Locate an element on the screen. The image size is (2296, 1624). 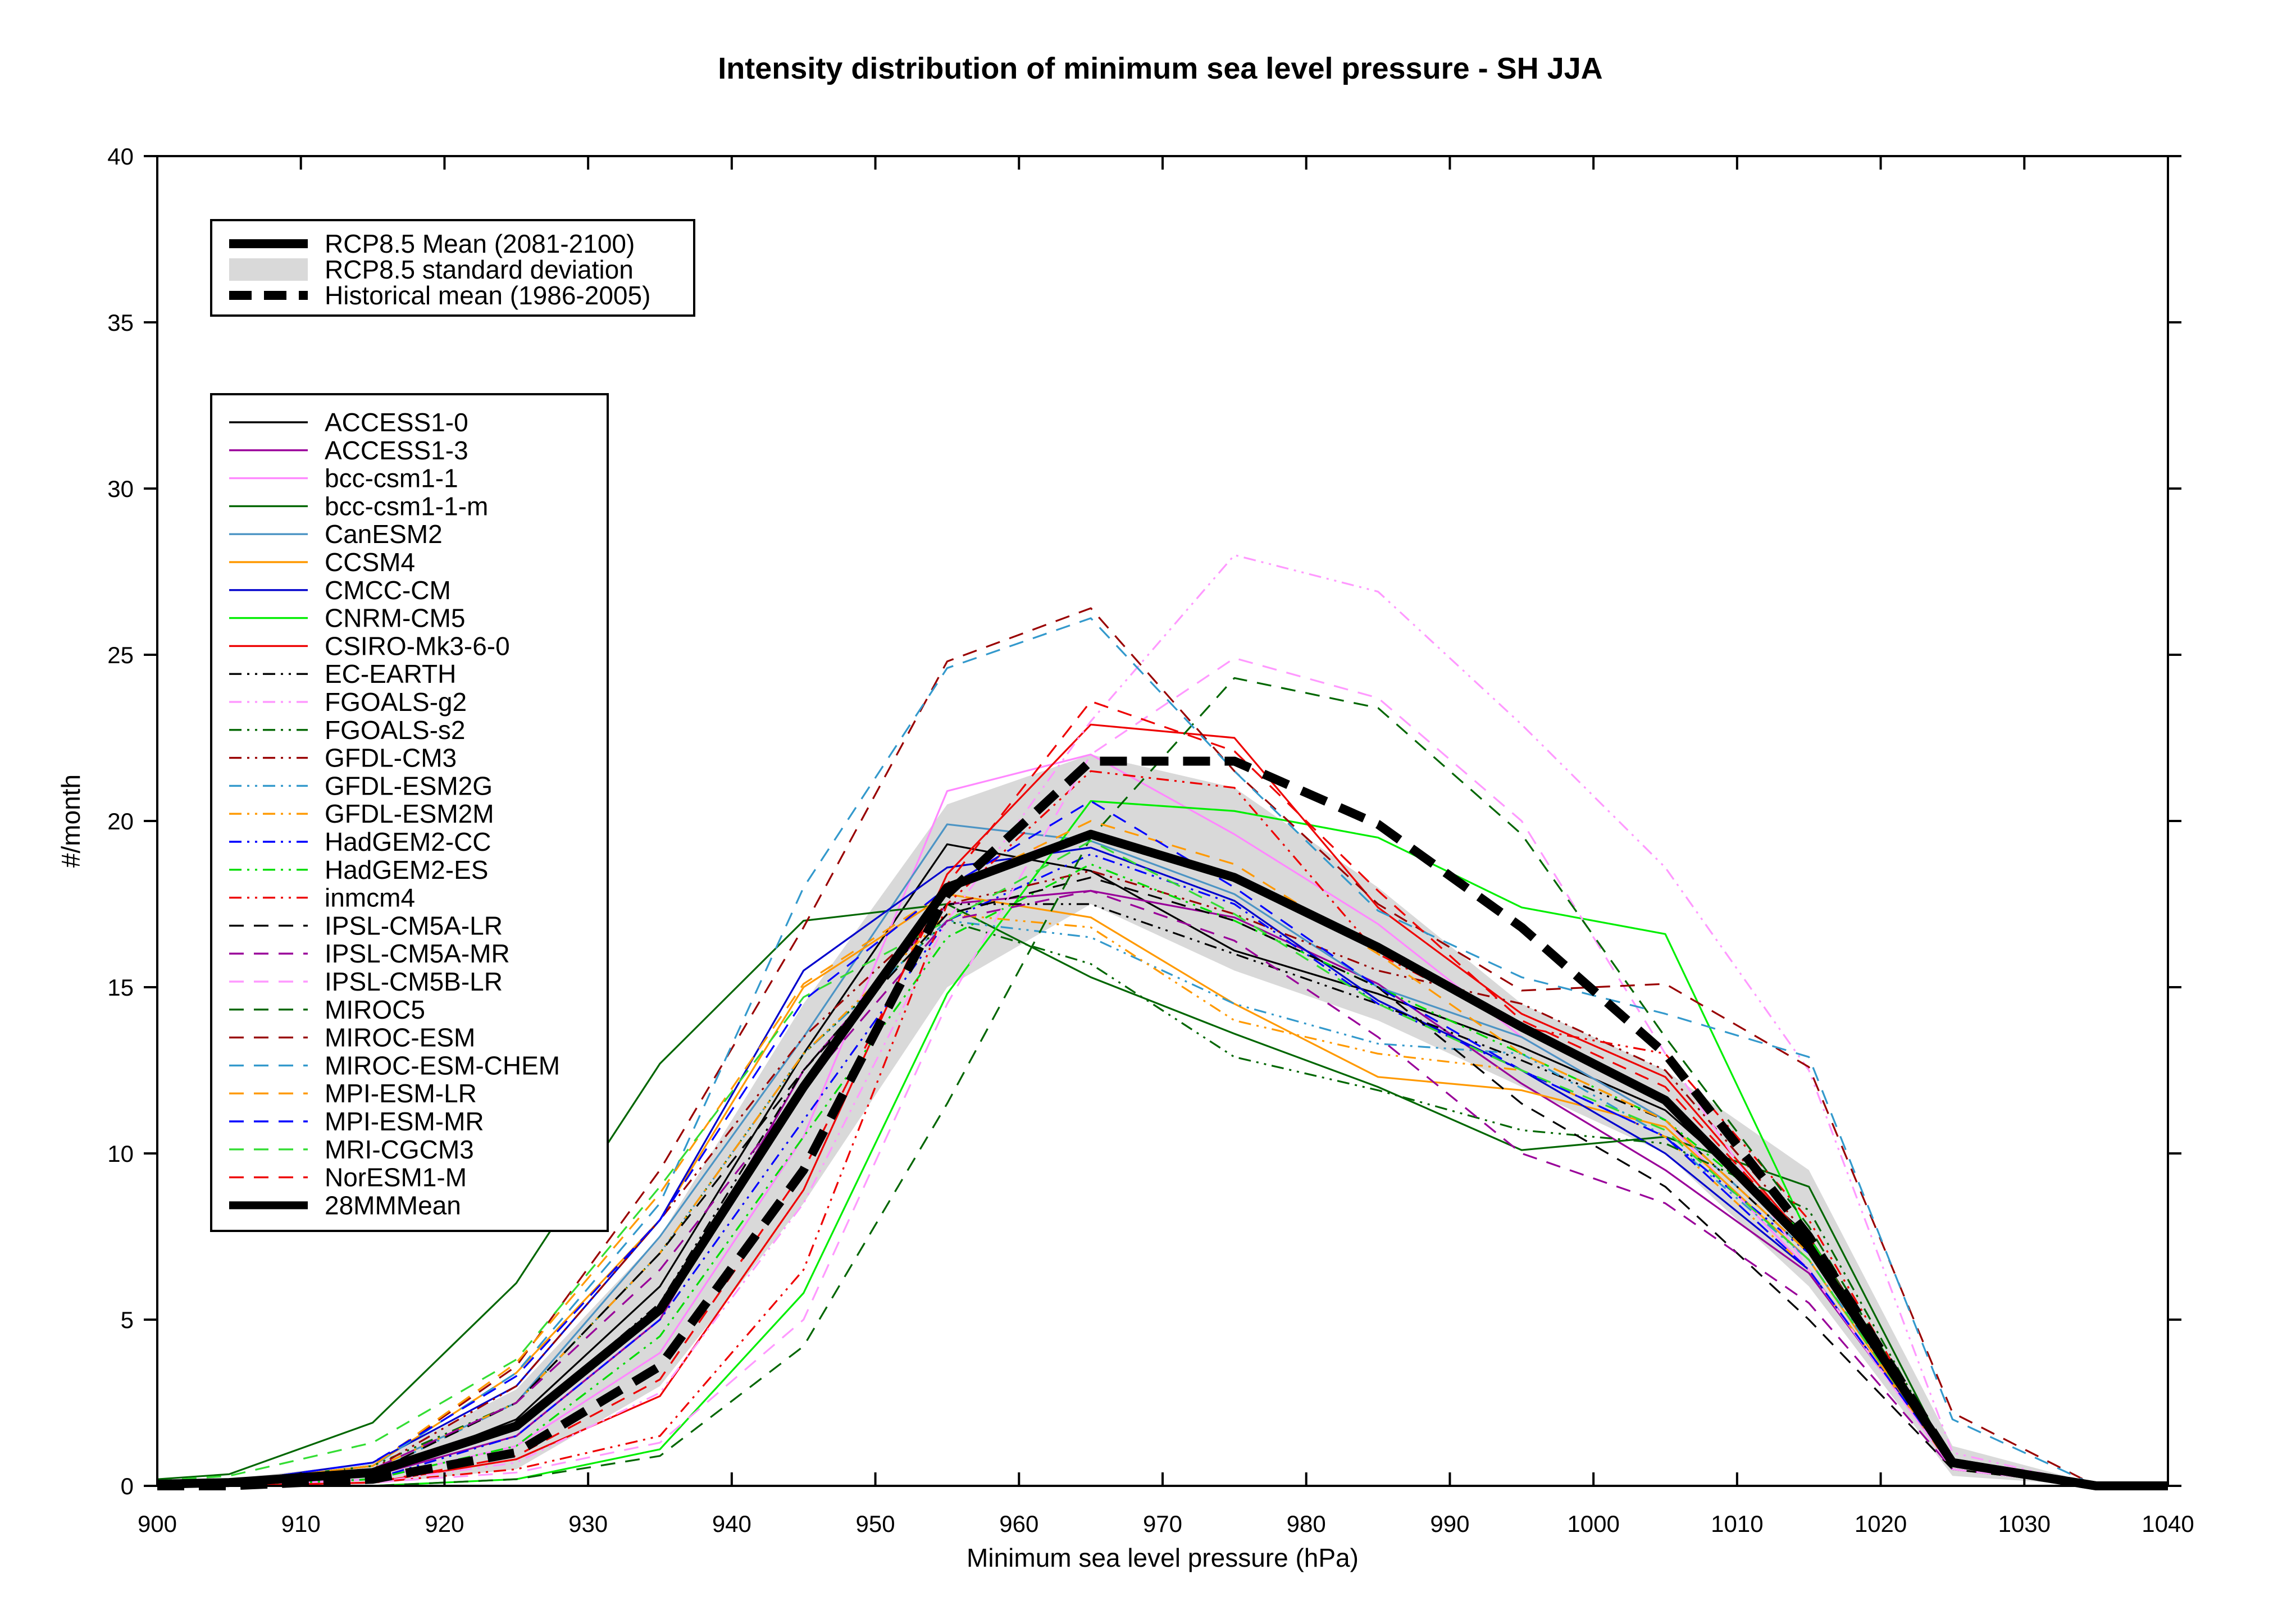
legend-label-access1-3: ACCESS1-3 is located at coordinates (397, 450).